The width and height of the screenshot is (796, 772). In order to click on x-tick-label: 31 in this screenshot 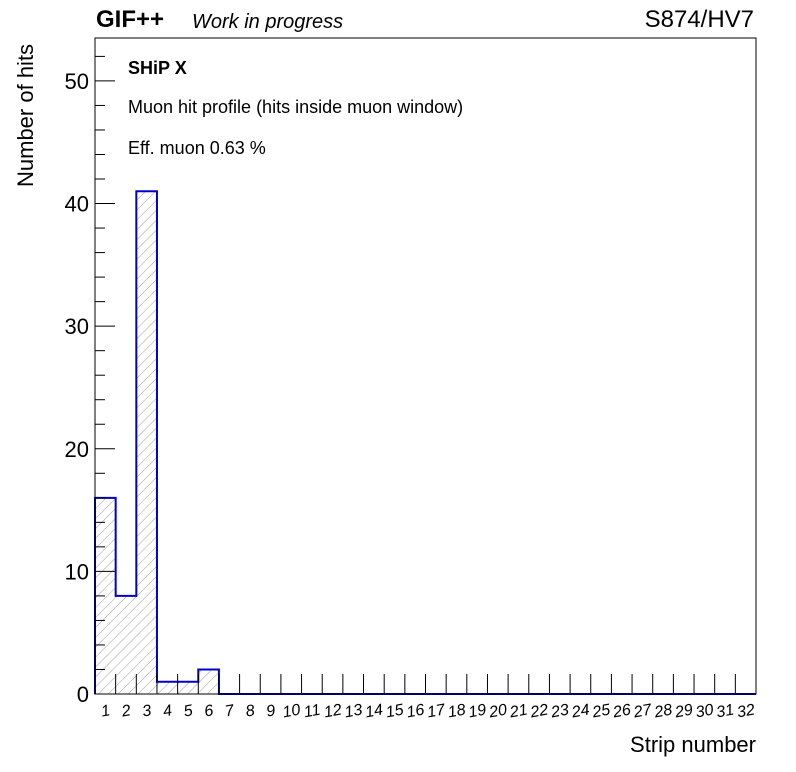, I will do `click(725, 712)`.